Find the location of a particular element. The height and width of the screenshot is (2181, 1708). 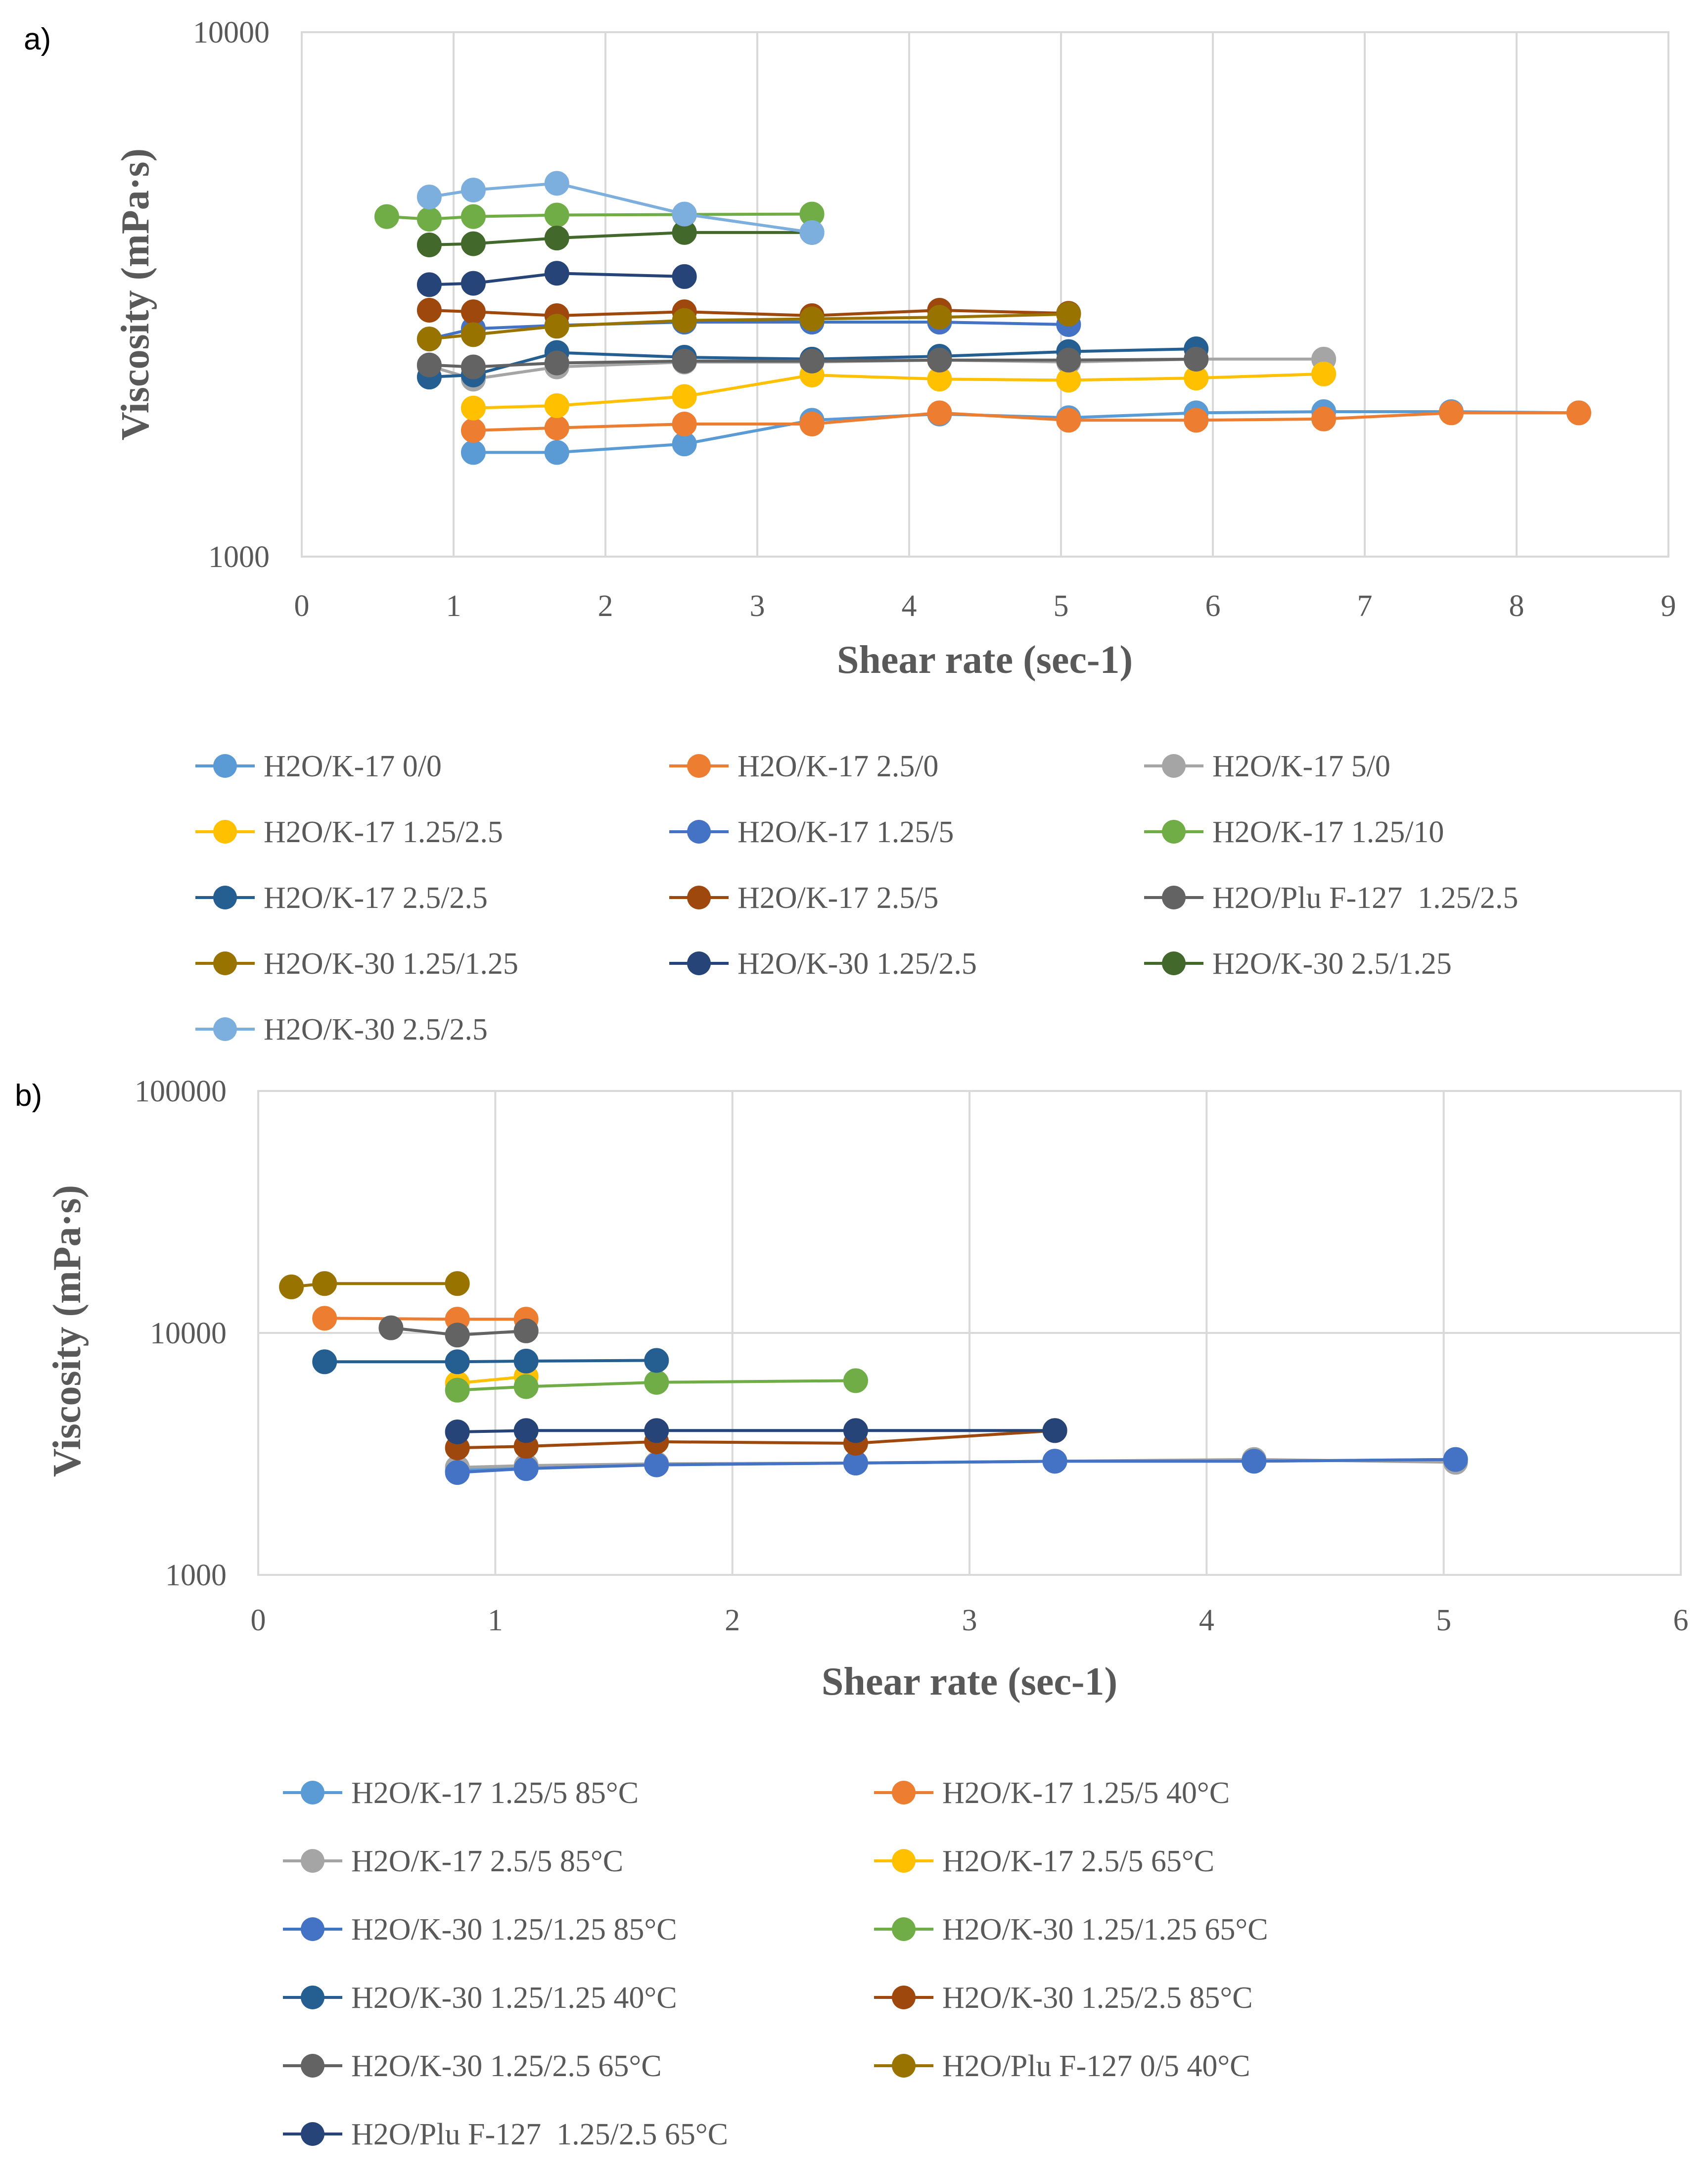

series-group-b is located at coordinates (873, 1378).